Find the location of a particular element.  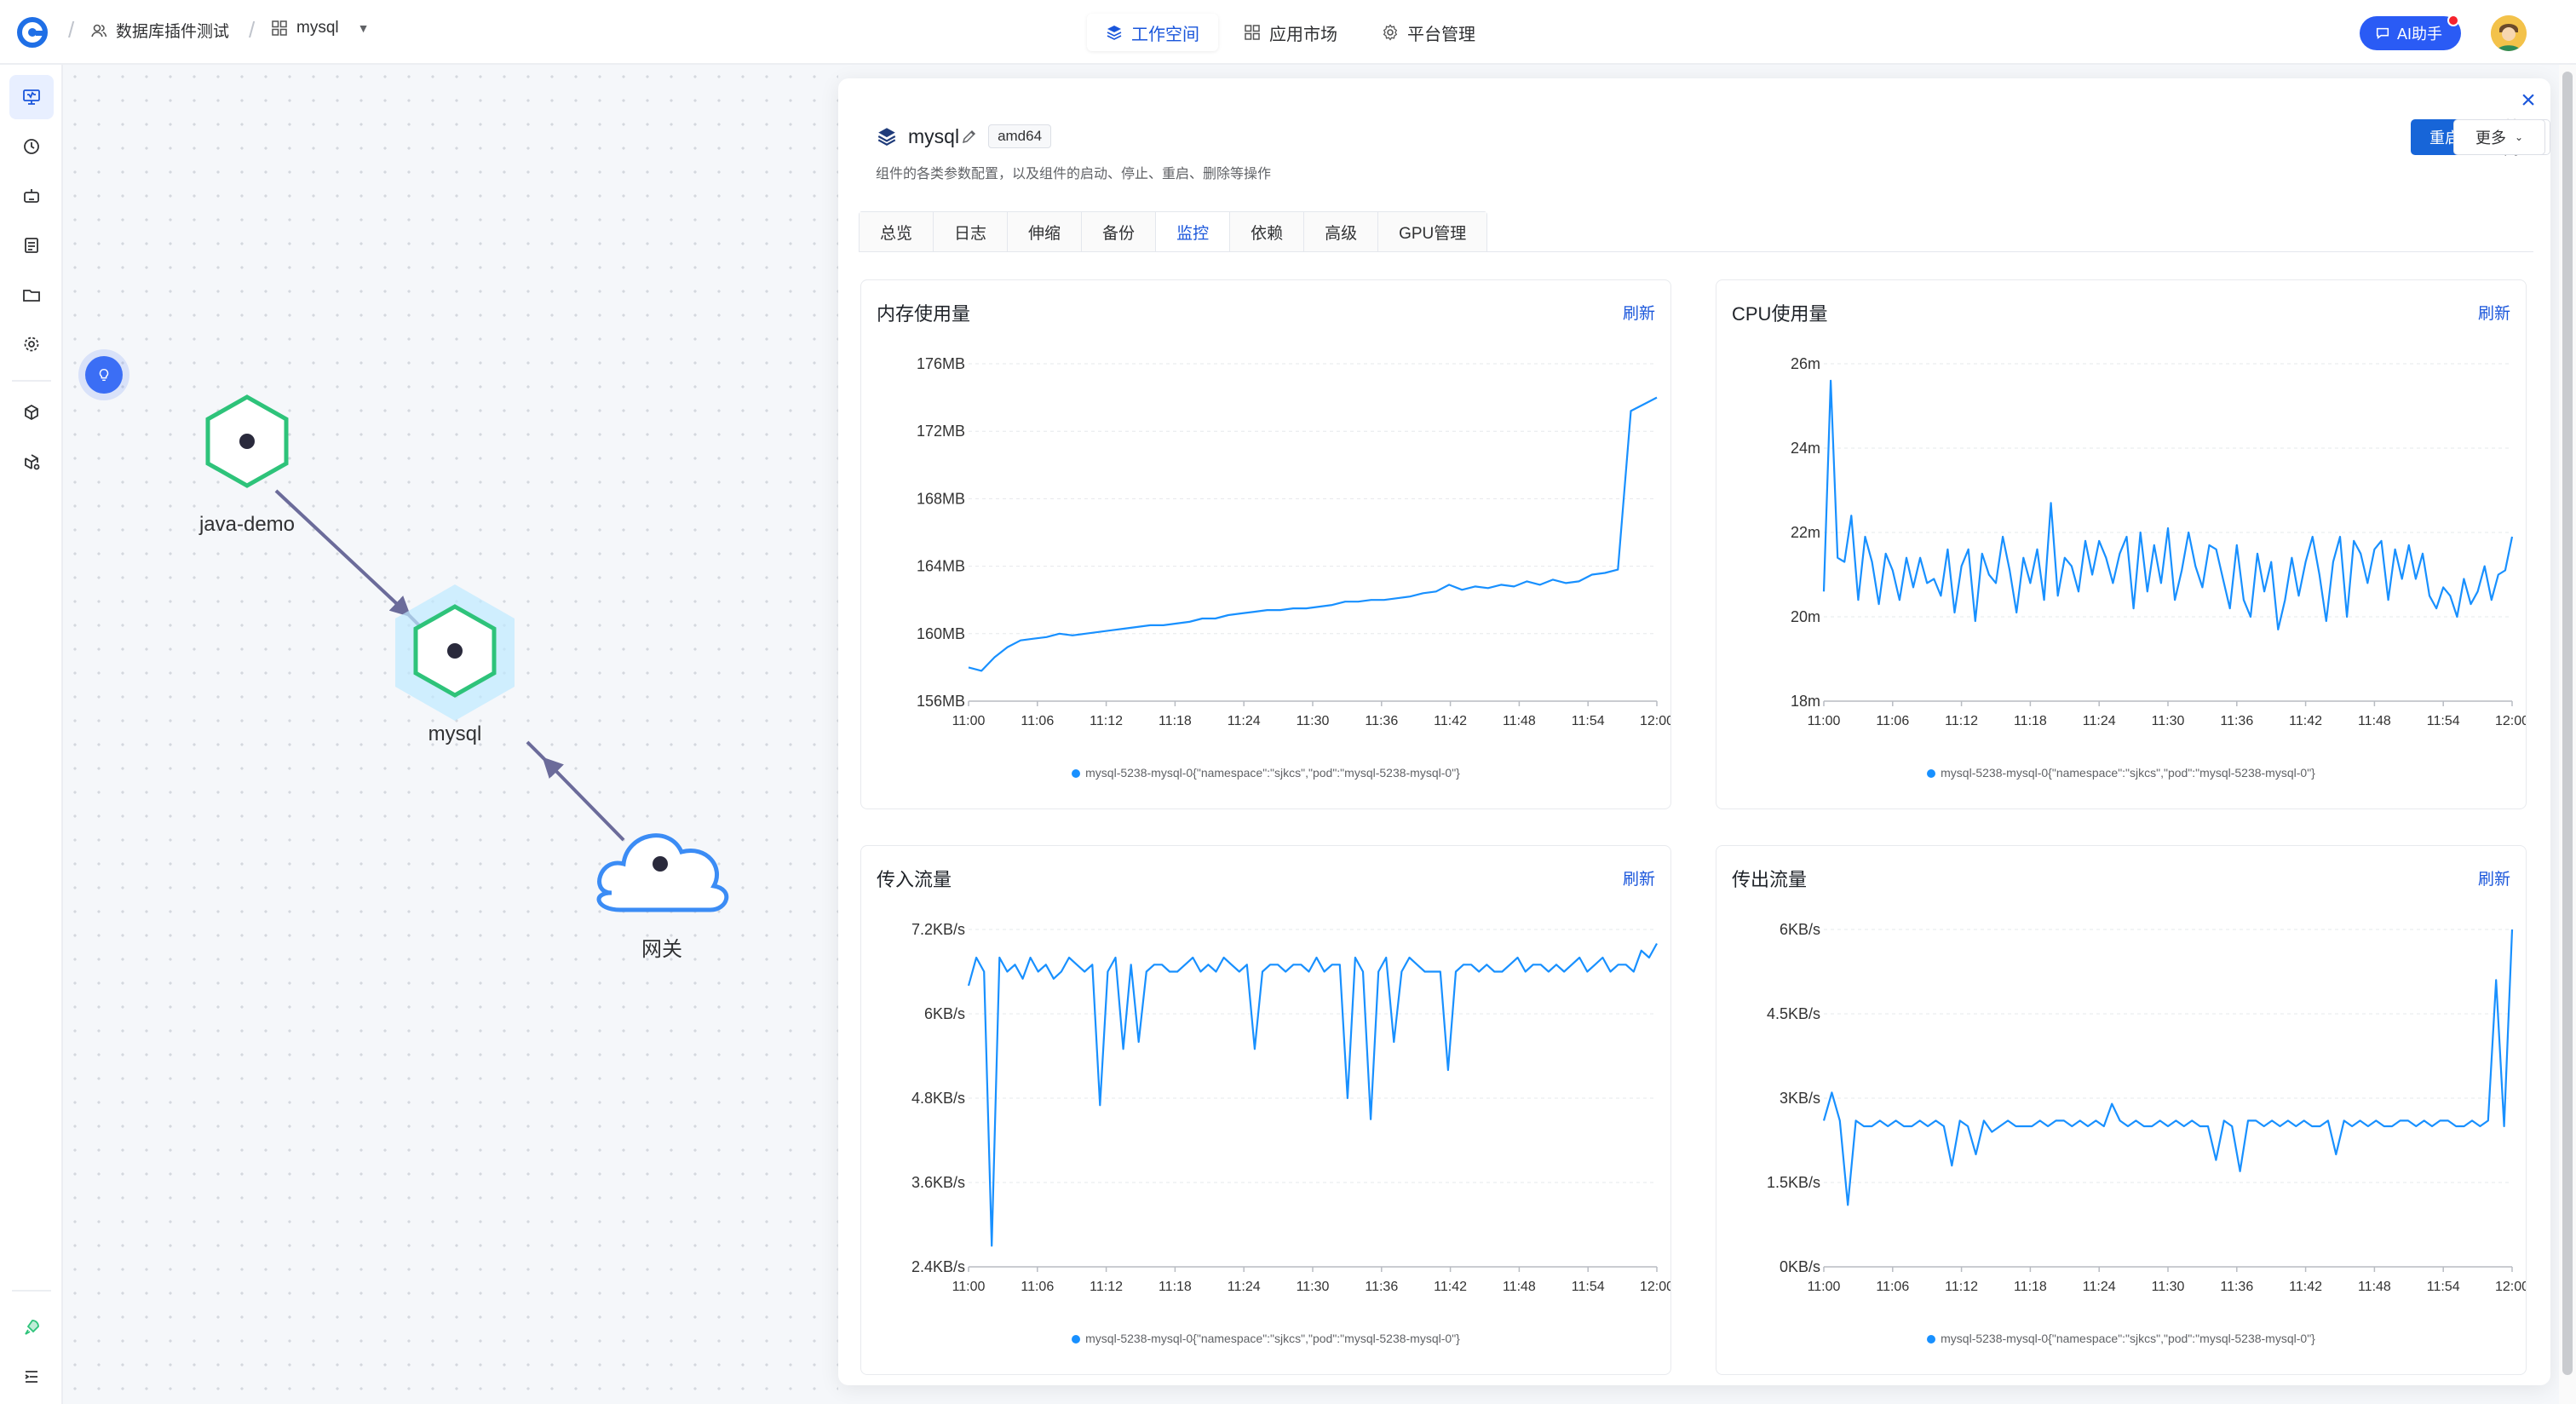

breadcrumb-app-label: mysql is located at coordinates (318, 28).